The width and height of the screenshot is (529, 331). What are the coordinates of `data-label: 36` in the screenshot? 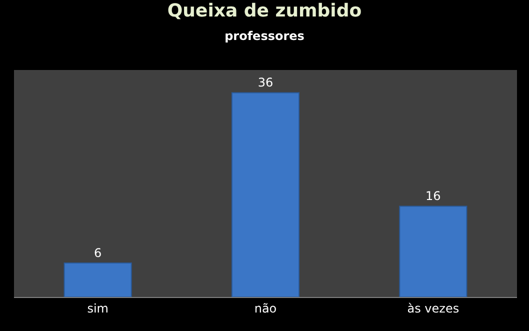 It's located at (266, 83).